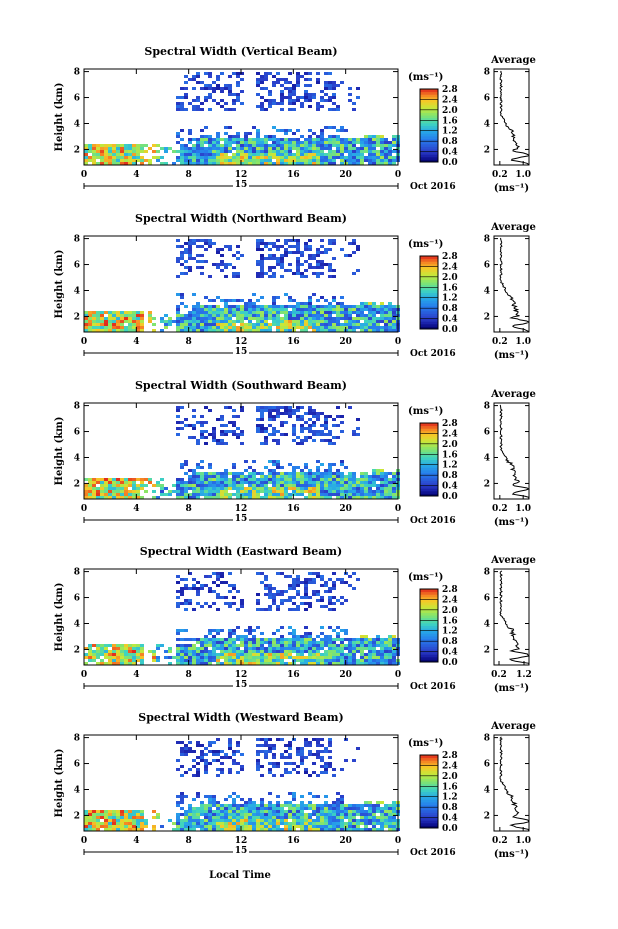 The height and width of the screenshot is (929, 618). I want to click on average-frame, so click(511, 617).